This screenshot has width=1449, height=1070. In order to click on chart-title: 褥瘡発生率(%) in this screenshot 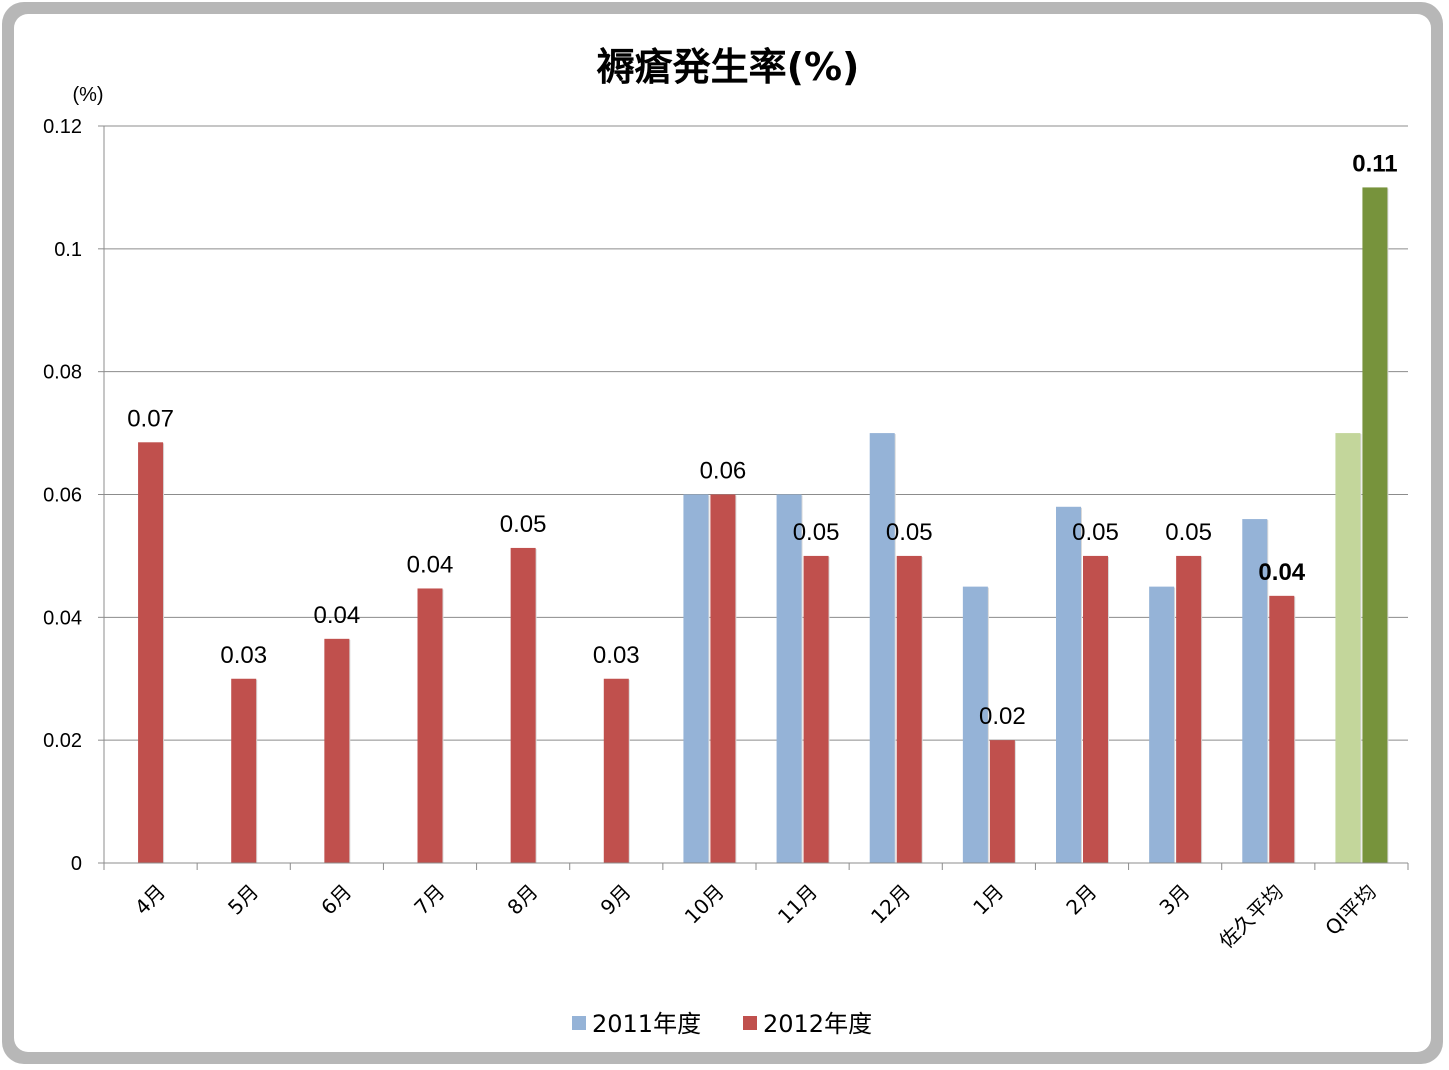, I will do `click(728, 67)`.